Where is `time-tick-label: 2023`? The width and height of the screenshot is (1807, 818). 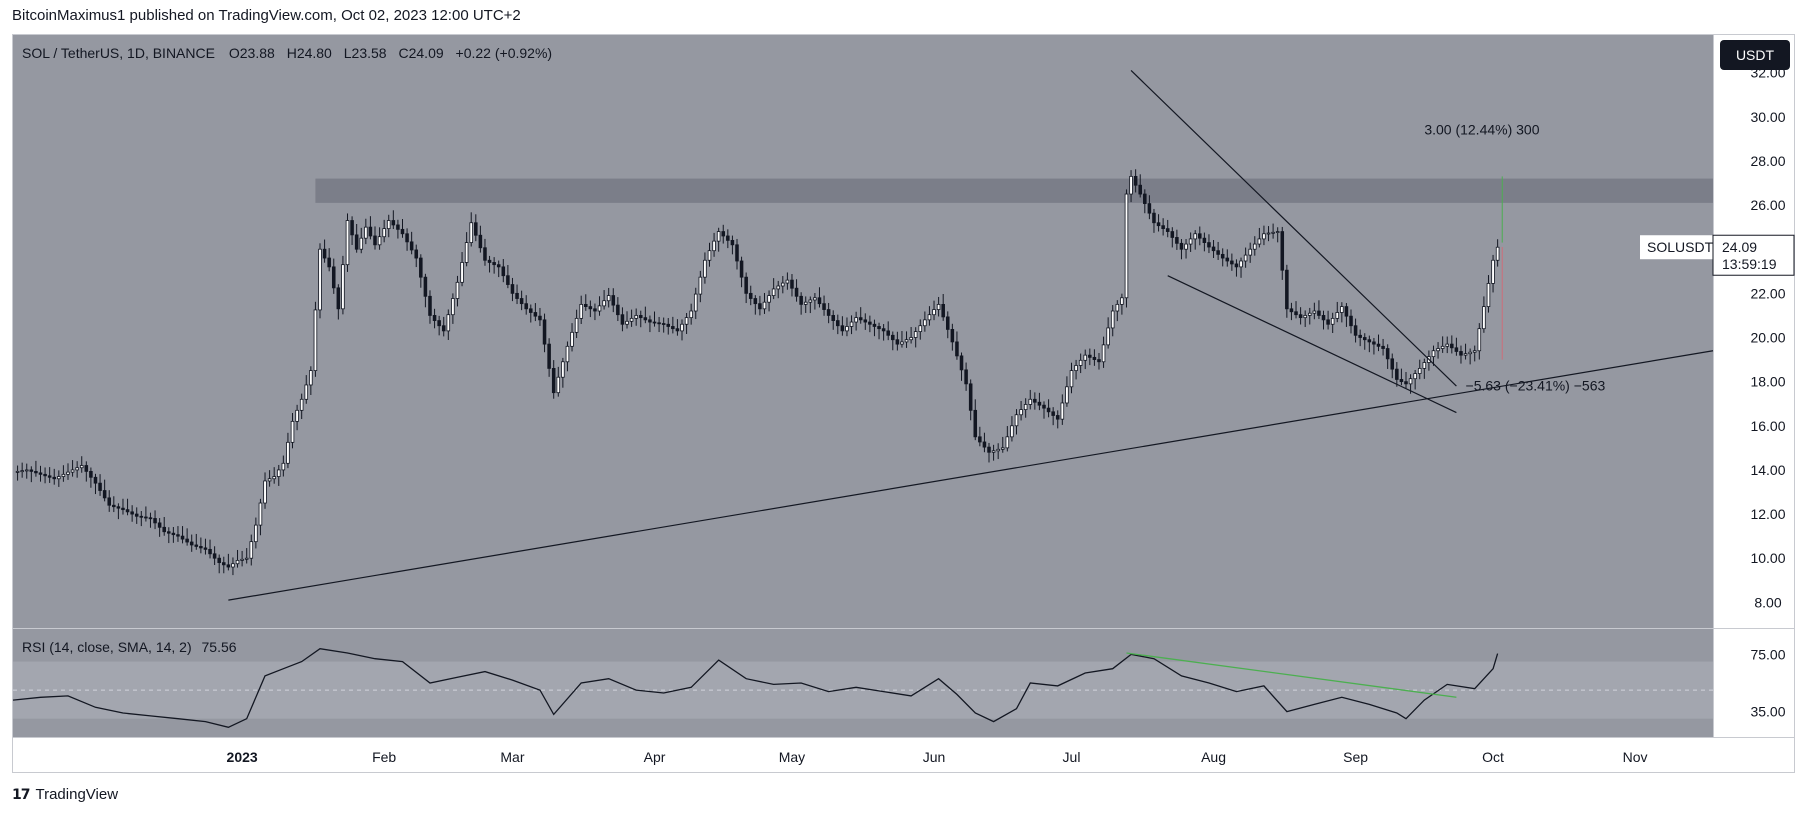 time-tick-label: 2023 is located at coordinates (242, 757).